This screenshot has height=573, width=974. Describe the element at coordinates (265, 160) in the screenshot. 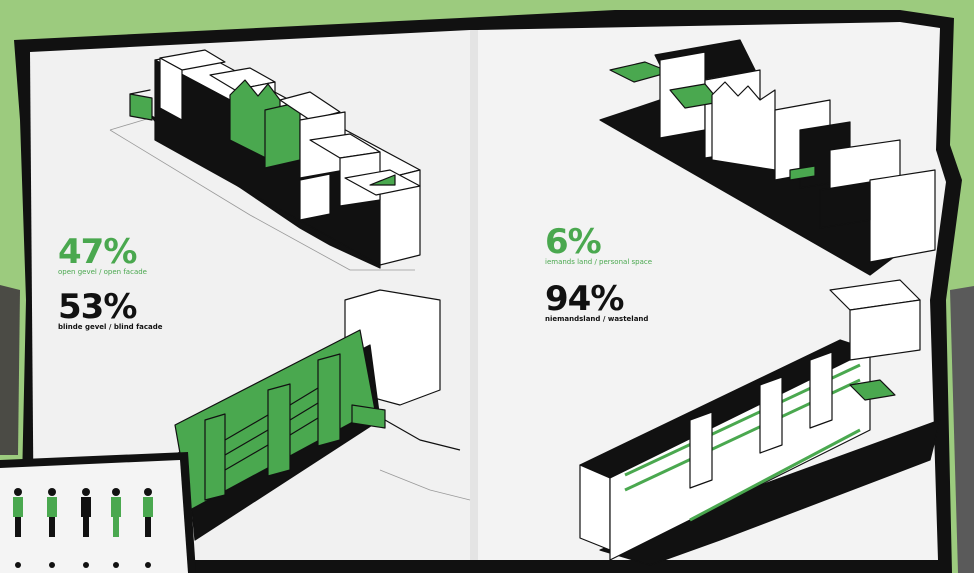

I see `left-top-building-drawing` at that location.